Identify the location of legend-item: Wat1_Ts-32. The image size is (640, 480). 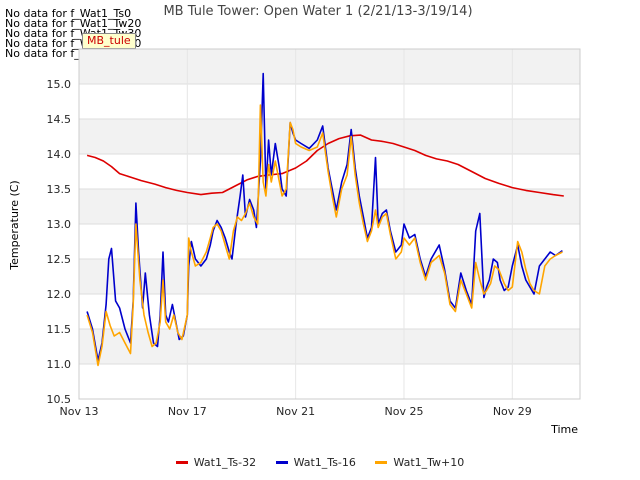
(216, 462).